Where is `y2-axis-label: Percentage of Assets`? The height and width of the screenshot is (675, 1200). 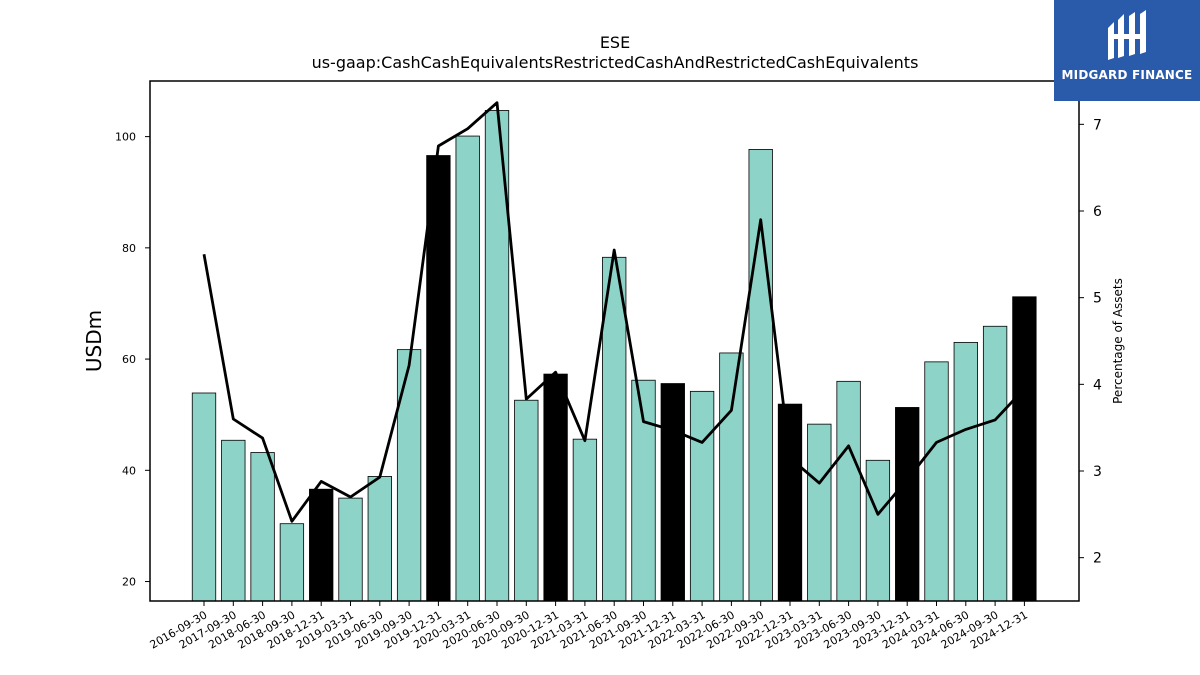
y2-axis-label: Percentage of Assets is located at coordinates (1118, 341).